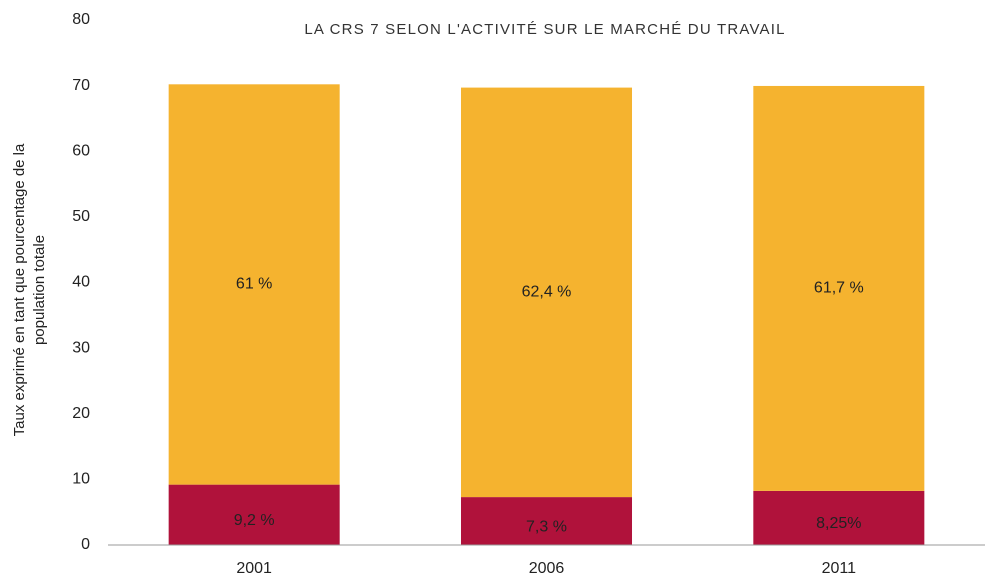  What do you see at coordinates (81, 282) in the screenshot?
I see `y-tick-label: 40` at bounding box center [81, 282].